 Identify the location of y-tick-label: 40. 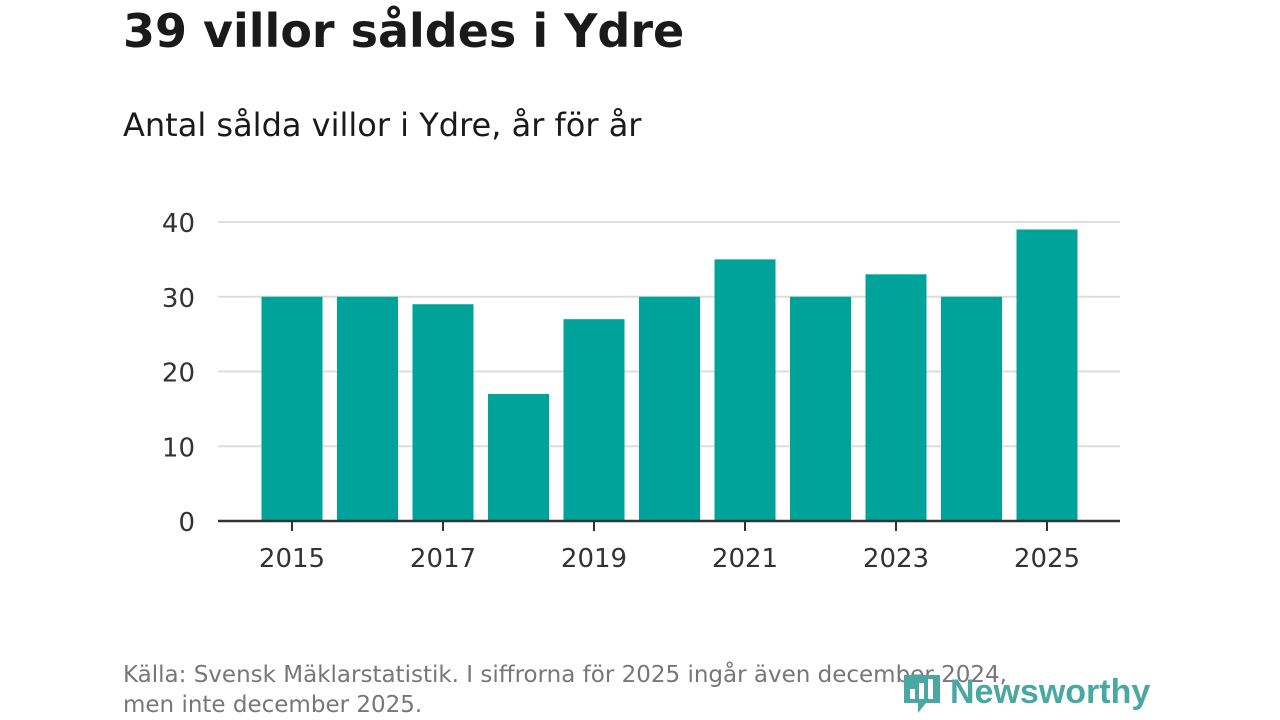
(178, 224).